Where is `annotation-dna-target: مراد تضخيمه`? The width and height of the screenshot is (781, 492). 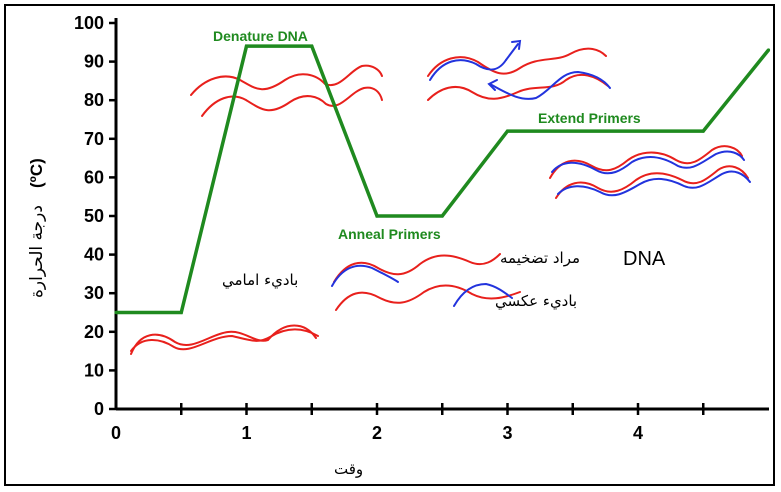 annotation-dna-target: مراد تضخيمه is located at coordinates (540, 258).